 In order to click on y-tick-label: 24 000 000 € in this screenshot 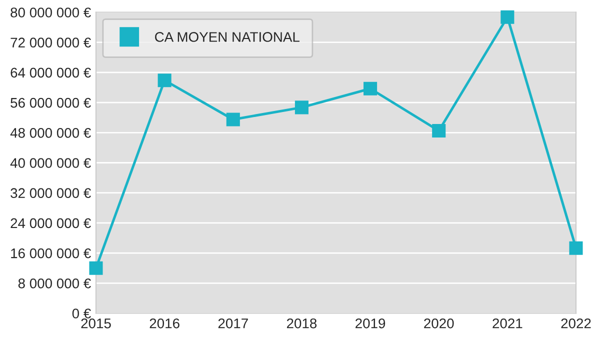, I will do `click(50, 223)`.